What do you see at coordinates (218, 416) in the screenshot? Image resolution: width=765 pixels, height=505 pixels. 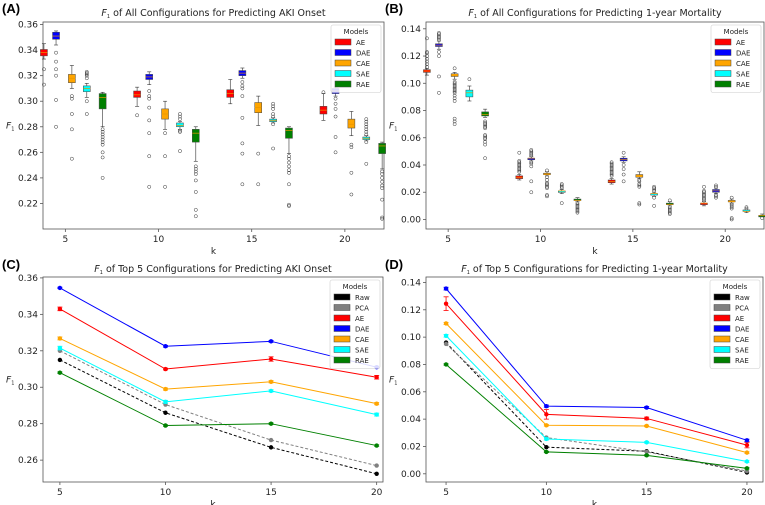 I see `series-raw` at bounding box center [218, 416].